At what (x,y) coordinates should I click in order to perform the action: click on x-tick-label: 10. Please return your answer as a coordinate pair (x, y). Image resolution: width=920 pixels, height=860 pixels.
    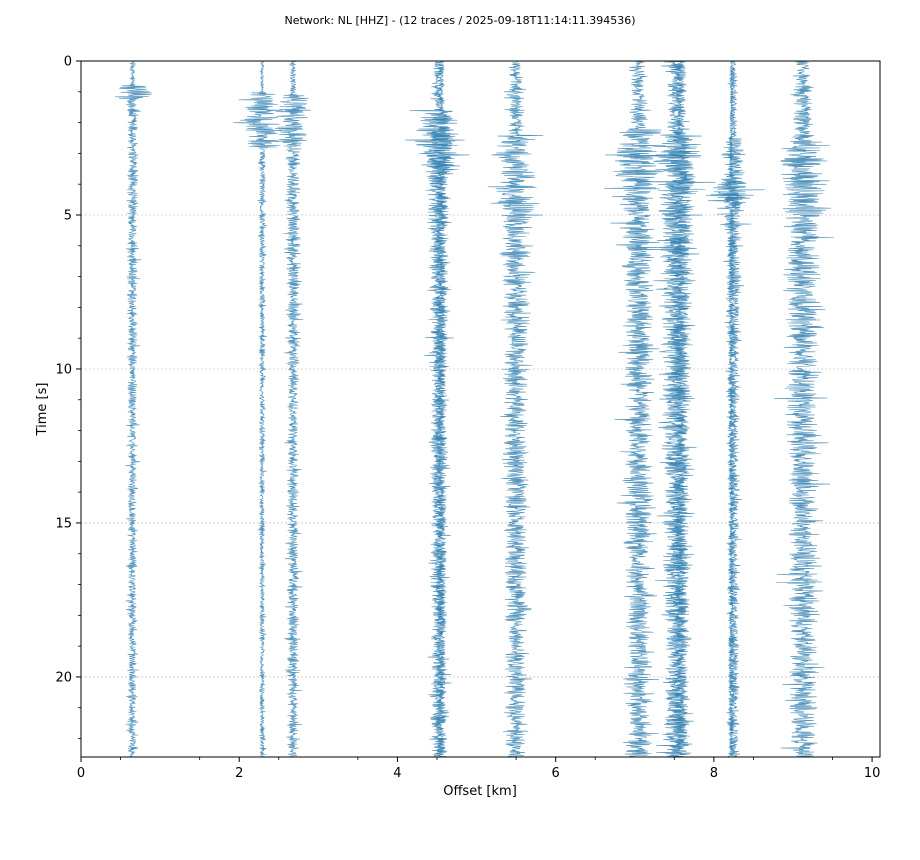
    Looking at the image, I should click on (872, 773).